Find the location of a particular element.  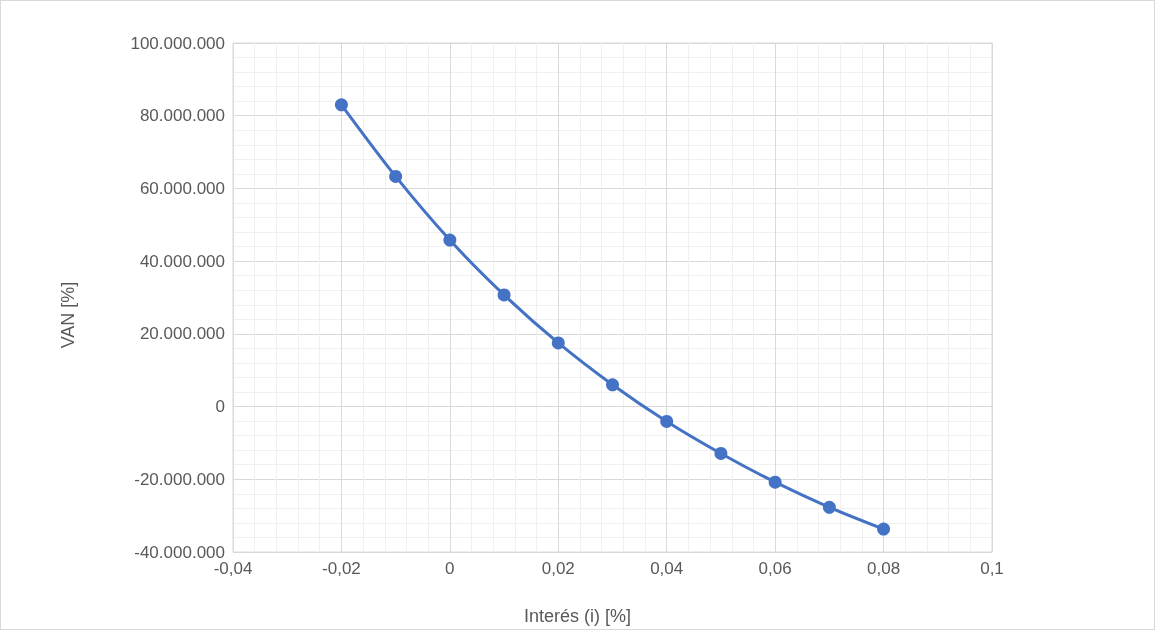

y-tick-label: 100.000.000 is located at coordinates (177, 43).